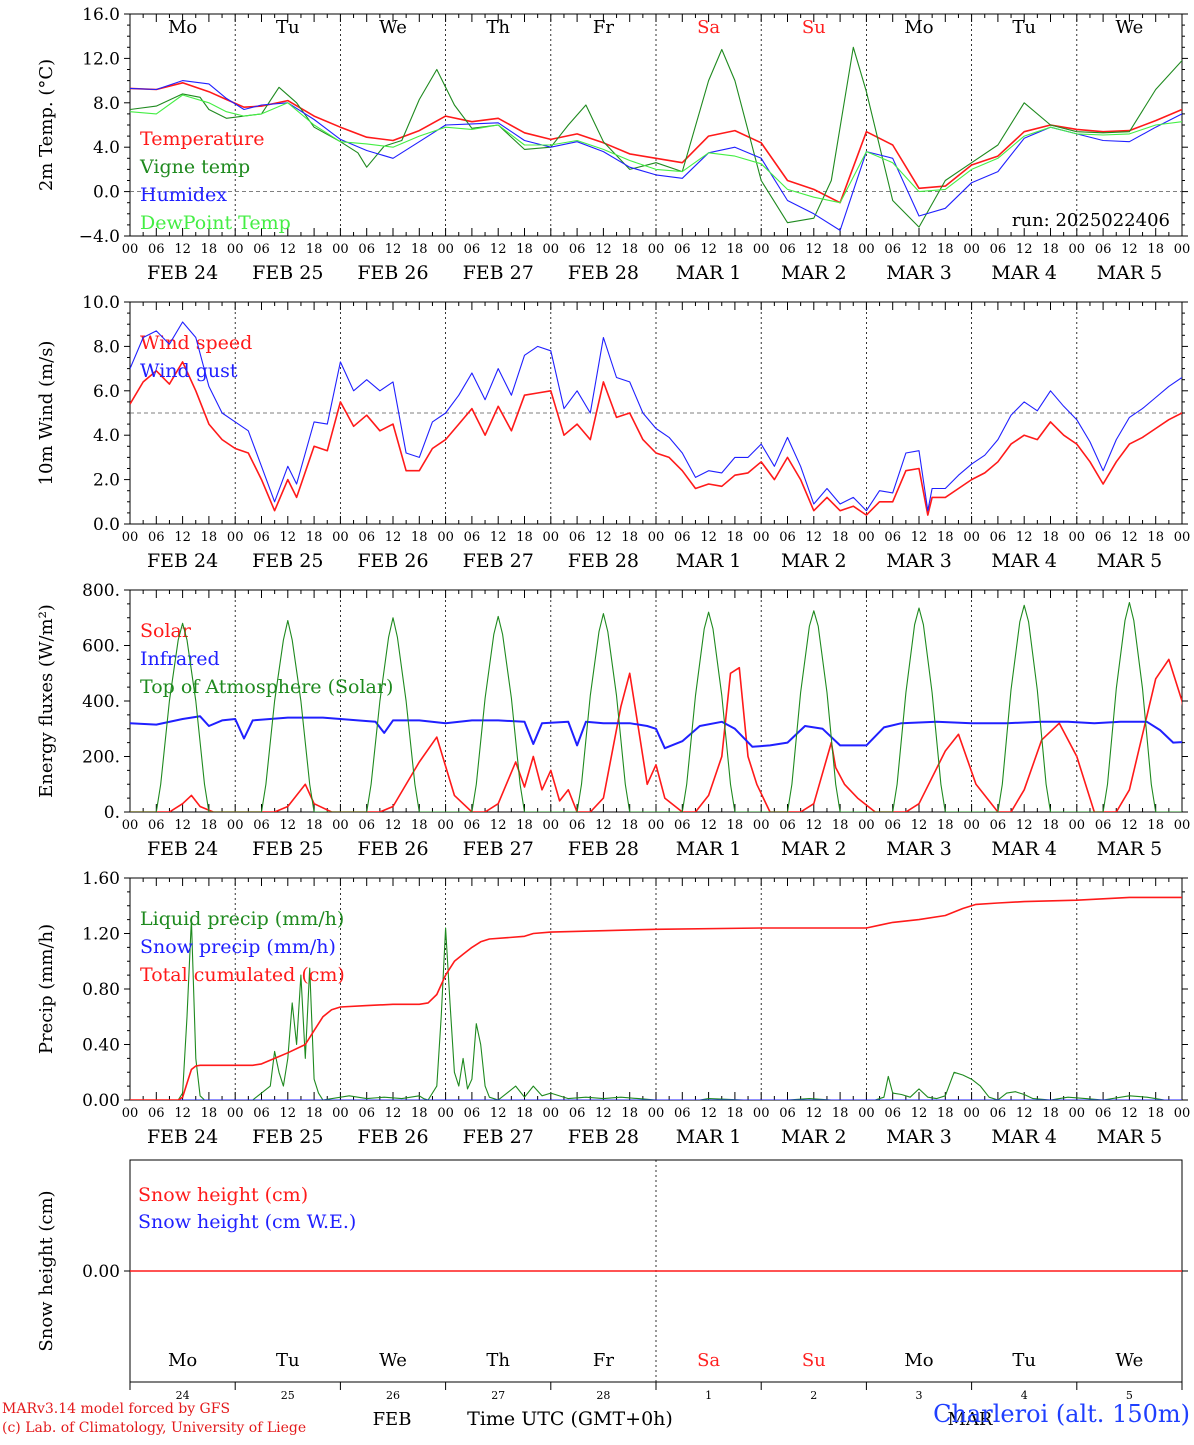 Image resolution: width=1194 pixels, height=1445 pixels. I want to click on temperature-legend-1: Vigne temp, so click(194, 167).